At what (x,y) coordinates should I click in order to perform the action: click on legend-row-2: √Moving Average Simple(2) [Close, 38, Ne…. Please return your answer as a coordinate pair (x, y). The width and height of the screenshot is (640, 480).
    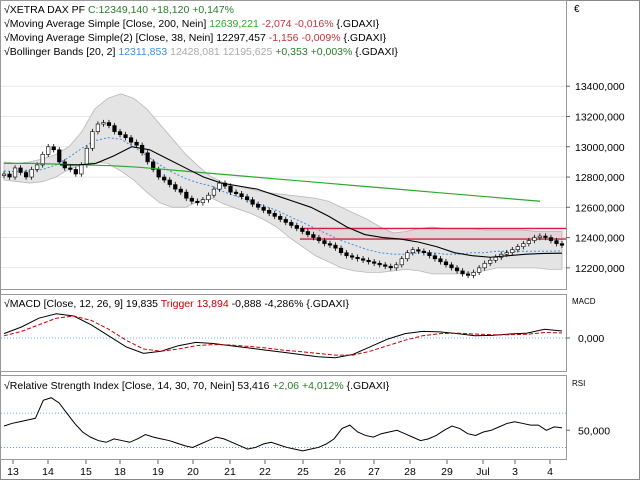
    Looking at the image, I should click on (195, 38).